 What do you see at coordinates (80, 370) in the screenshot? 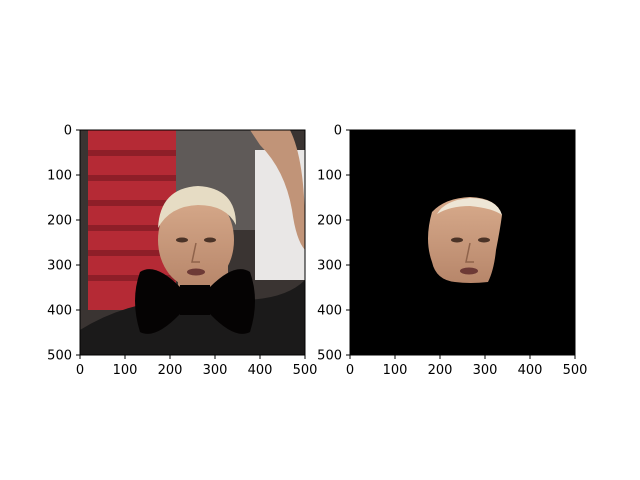
I see `left-x-tick-label: 0` at bounding box center [80, 370].